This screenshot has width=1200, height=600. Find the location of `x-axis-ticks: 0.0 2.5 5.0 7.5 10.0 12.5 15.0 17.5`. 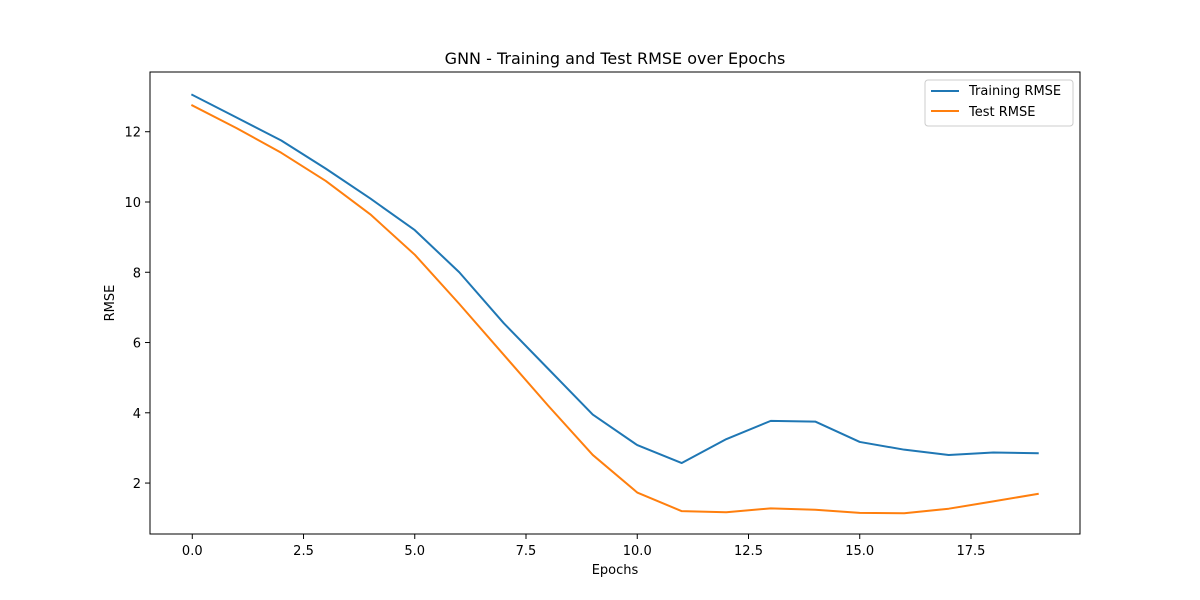

x-axis-ticks: 0.0 2.5 5.0 7.5 10.0 12.5 15.0 17.5 is located at coordinates (584, 546).